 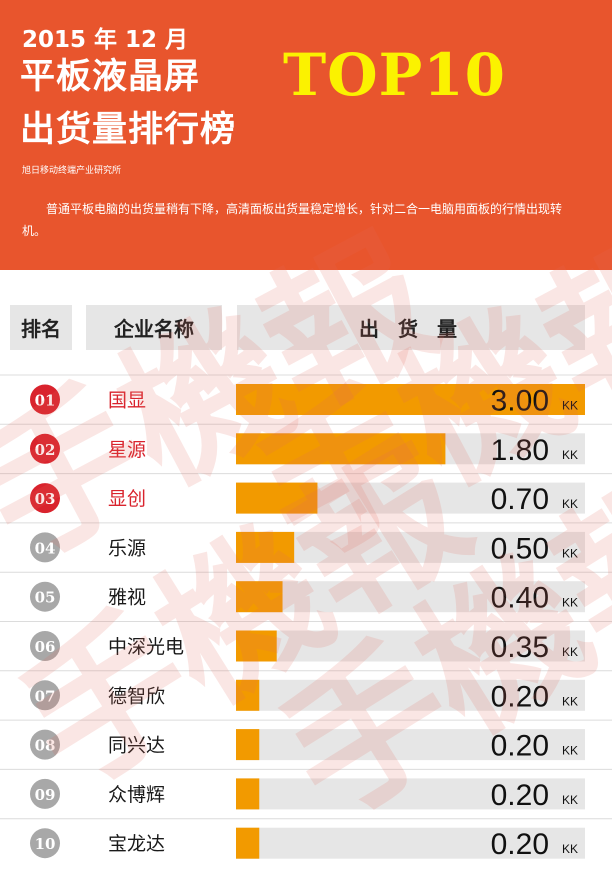 I want to click on company-name: 中深光电, so click(x=146, y=647).